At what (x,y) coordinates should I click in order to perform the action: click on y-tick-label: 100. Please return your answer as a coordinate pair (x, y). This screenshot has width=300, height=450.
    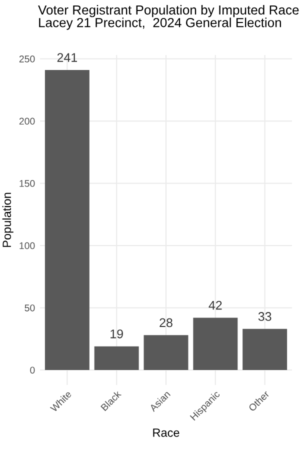
    Looking at the image, I should click on (27, 246).